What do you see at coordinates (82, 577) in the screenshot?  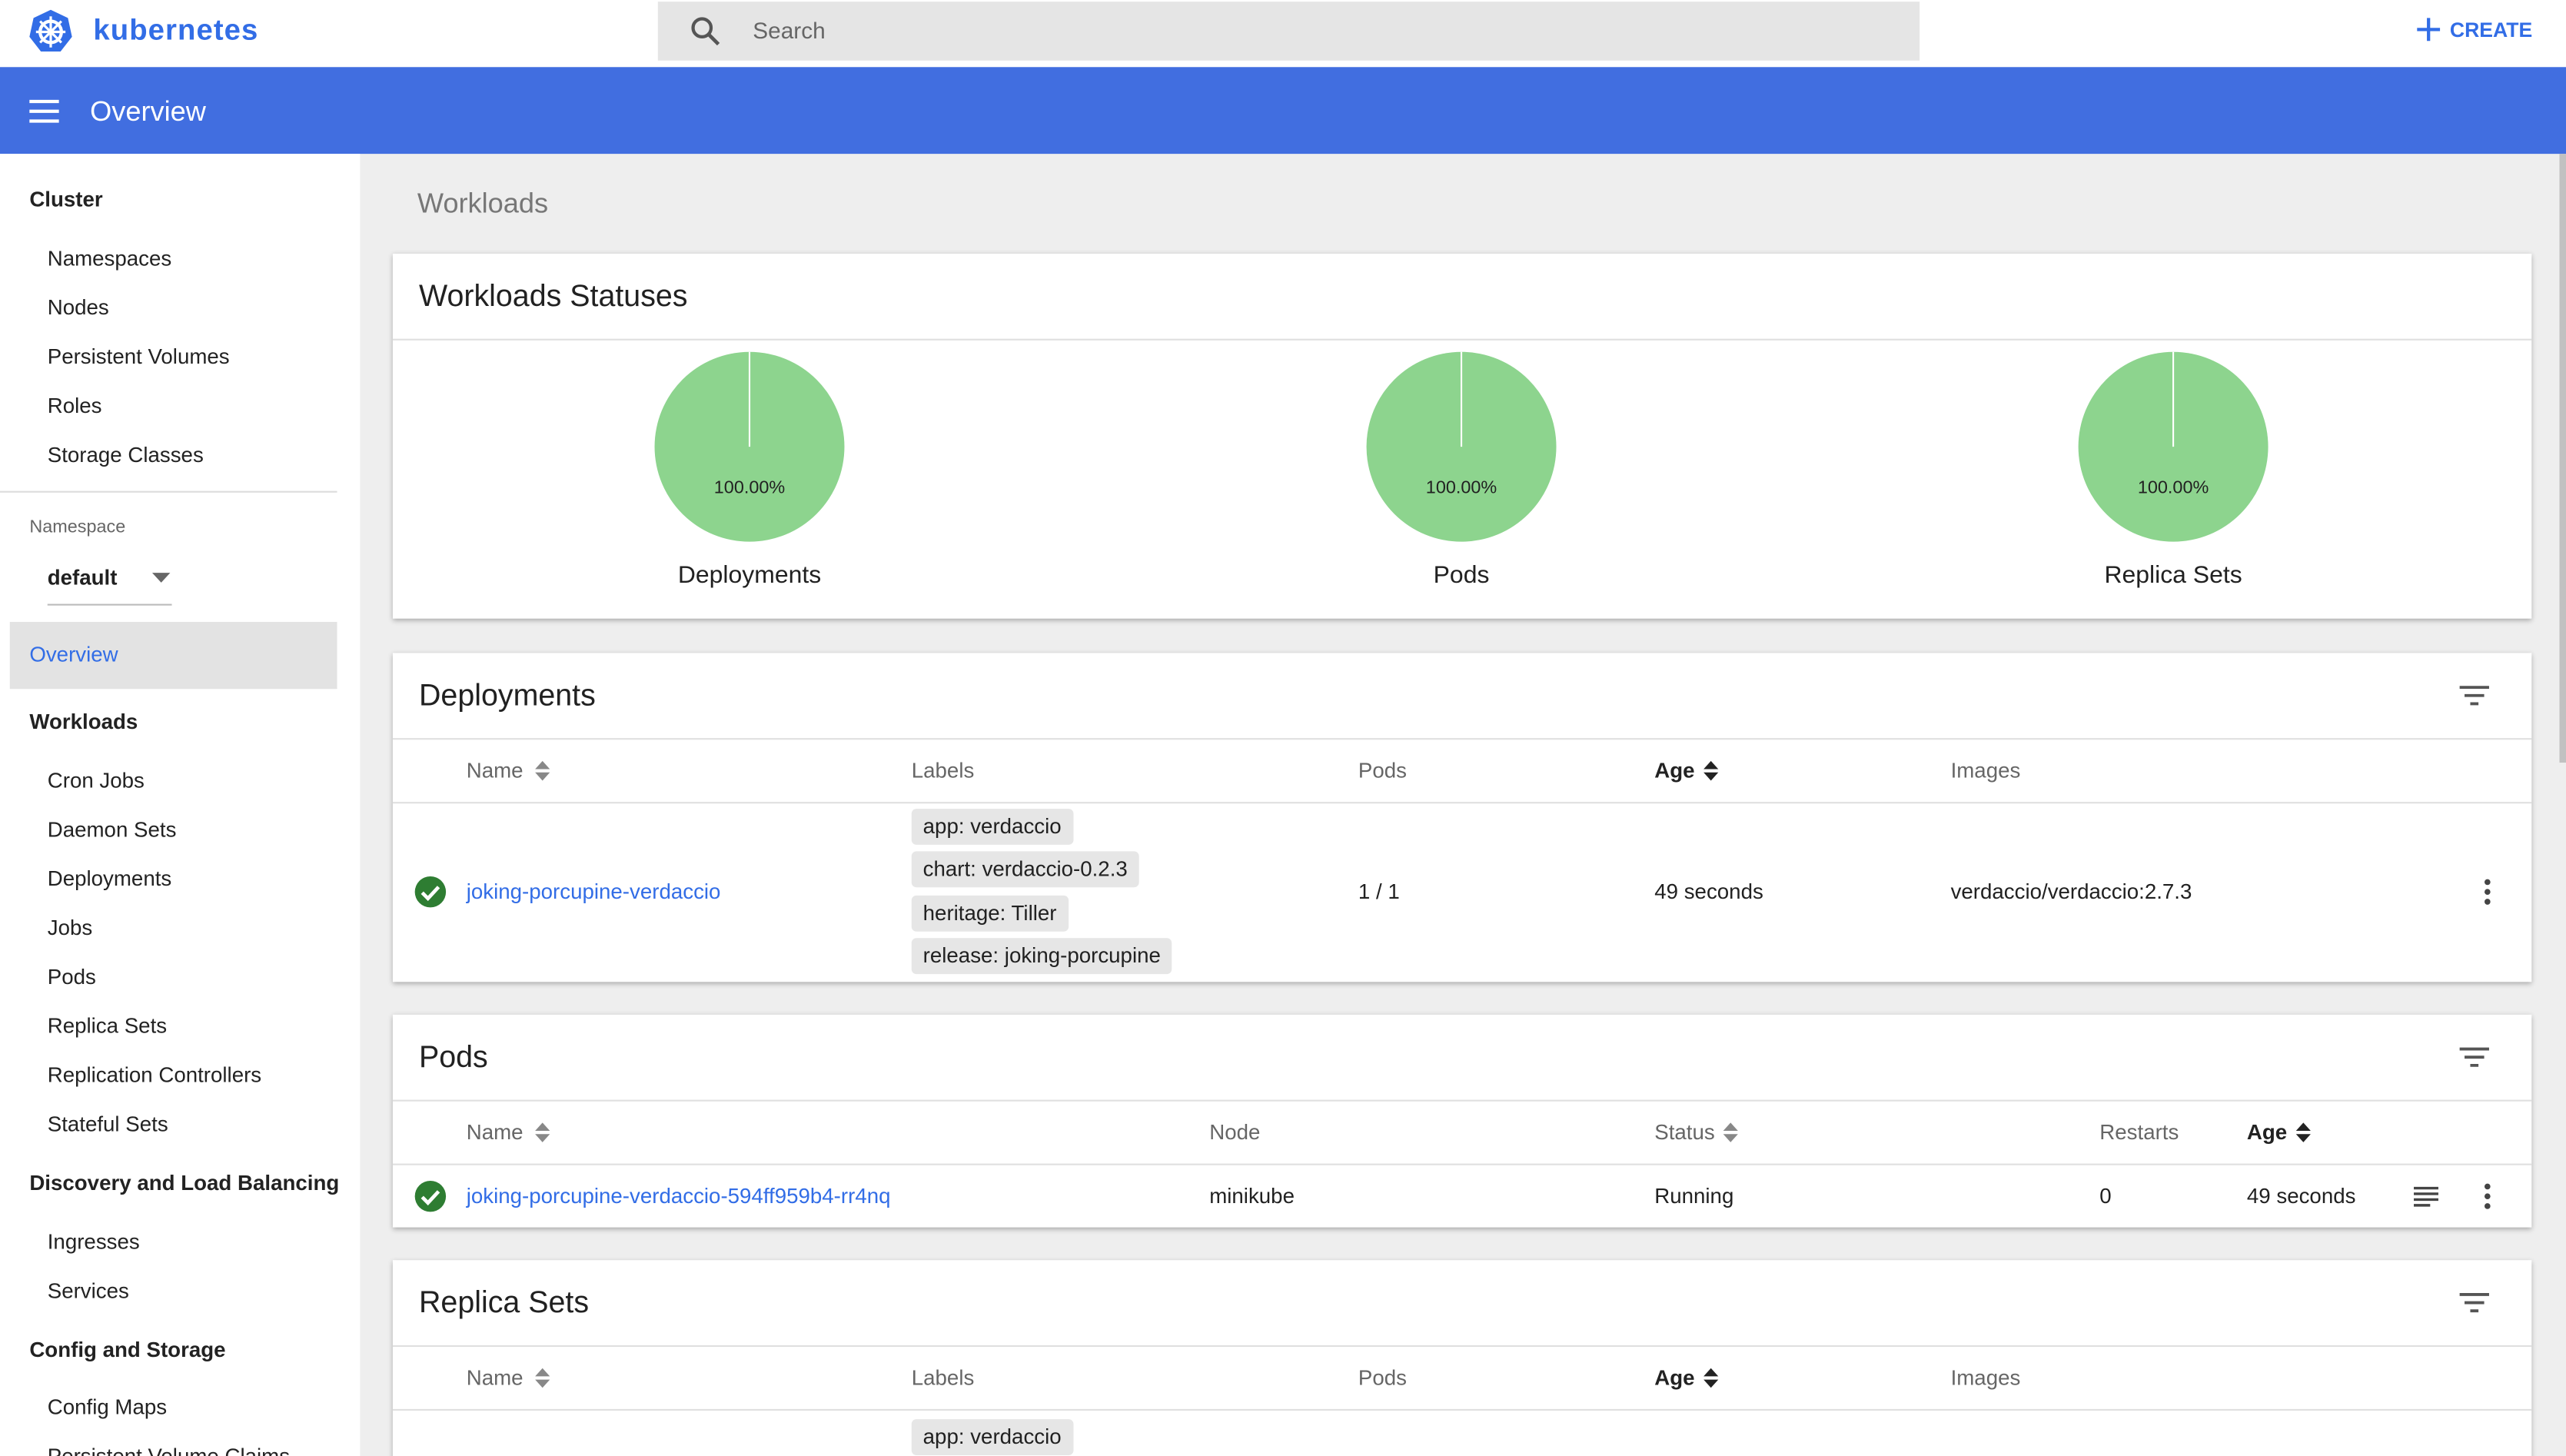 I see `namespace-select: default` at bounding box center [82, 577].